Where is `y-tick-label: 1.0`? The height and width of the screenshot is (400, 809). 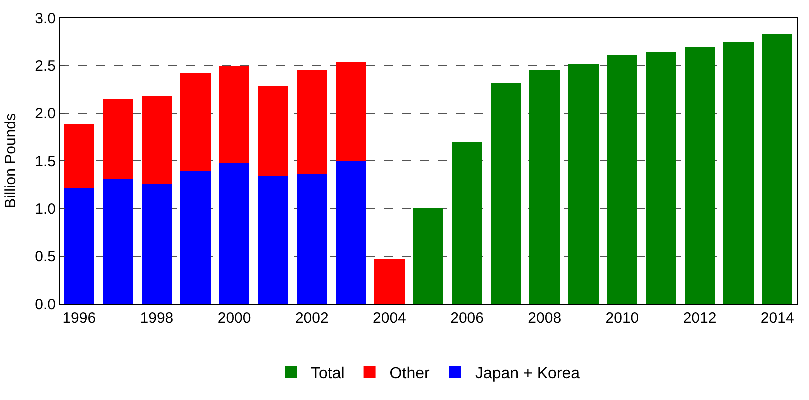
y-tick-label: 1.0 is located at coordinates (45, 209).